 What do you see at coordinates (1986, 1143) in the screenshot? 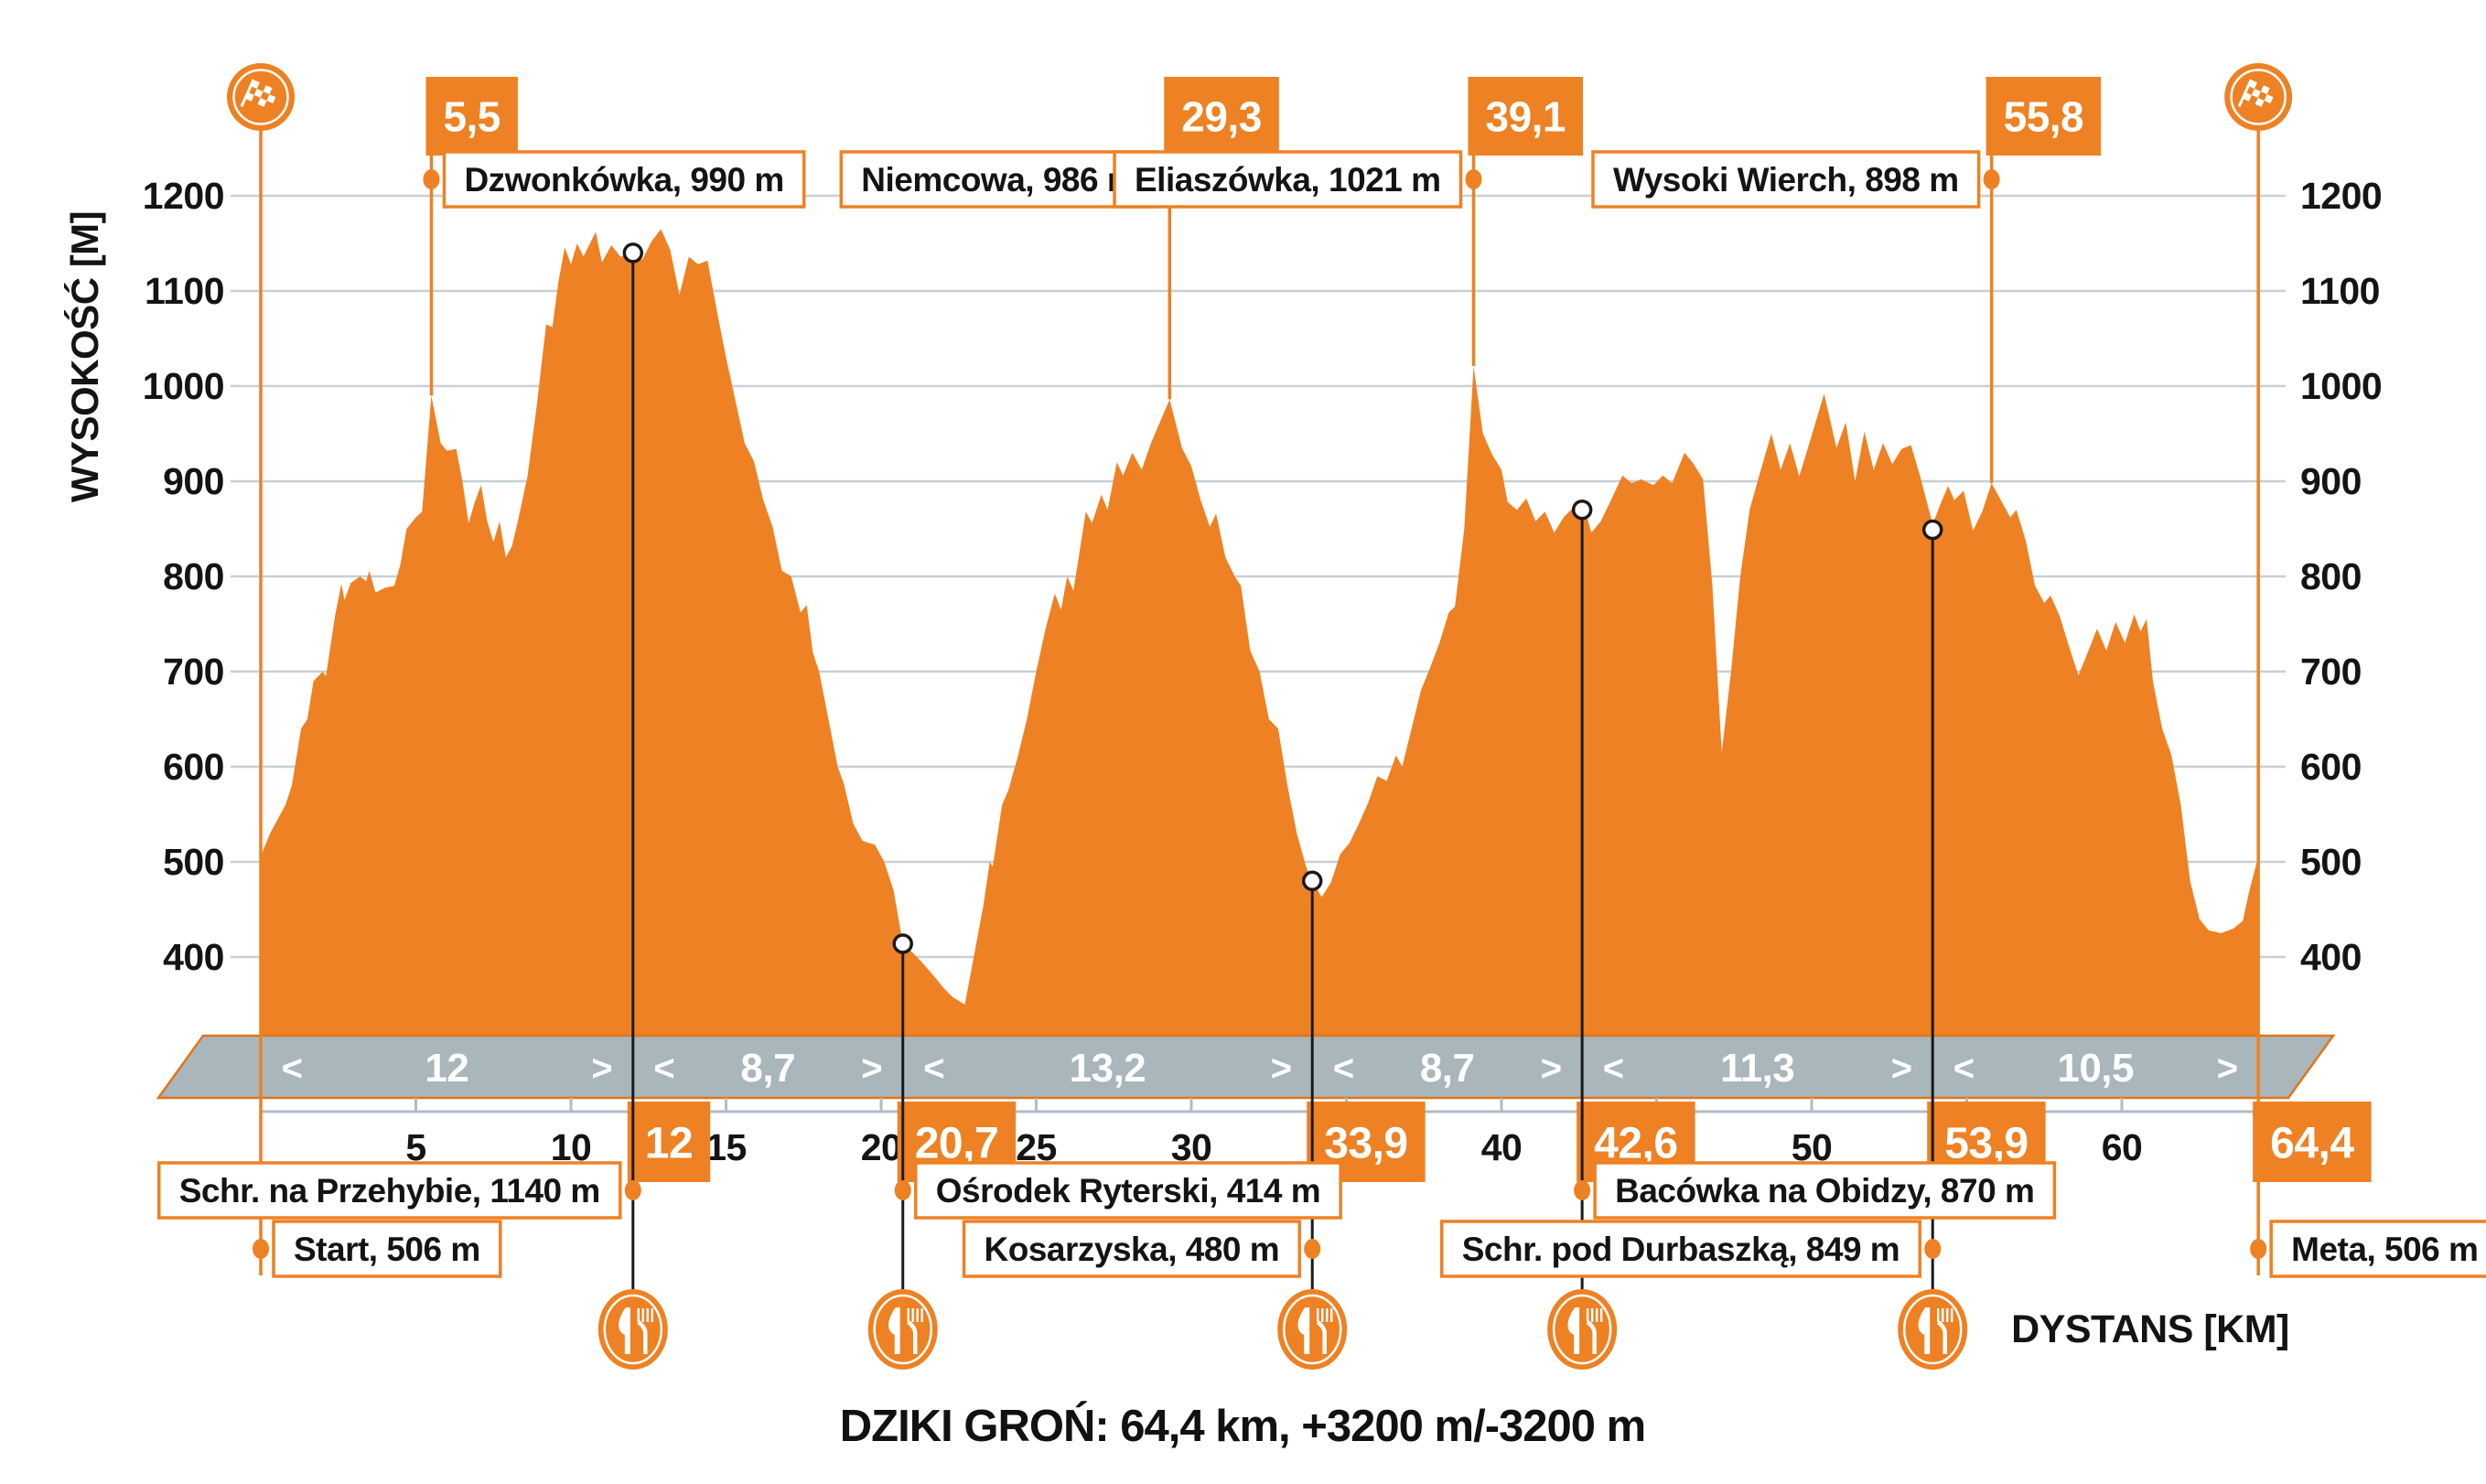
I see `km-axis-box-text: 53,9` at bounding box center [1986, 1143].